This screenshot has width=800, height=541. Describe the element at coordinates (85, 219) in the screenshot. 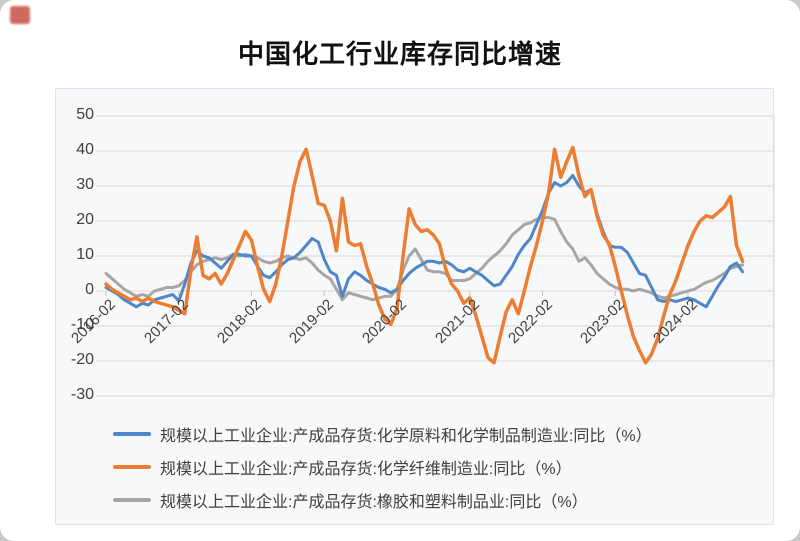

I see `y-axis-label: 20` at that location.